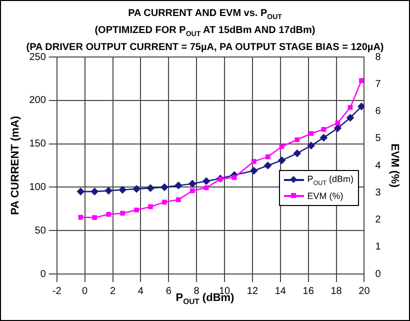  What do you see at coordinates (40, 230) in the screenshot?
I see `y-tick-label: 50` at bounding box center [40, 230].